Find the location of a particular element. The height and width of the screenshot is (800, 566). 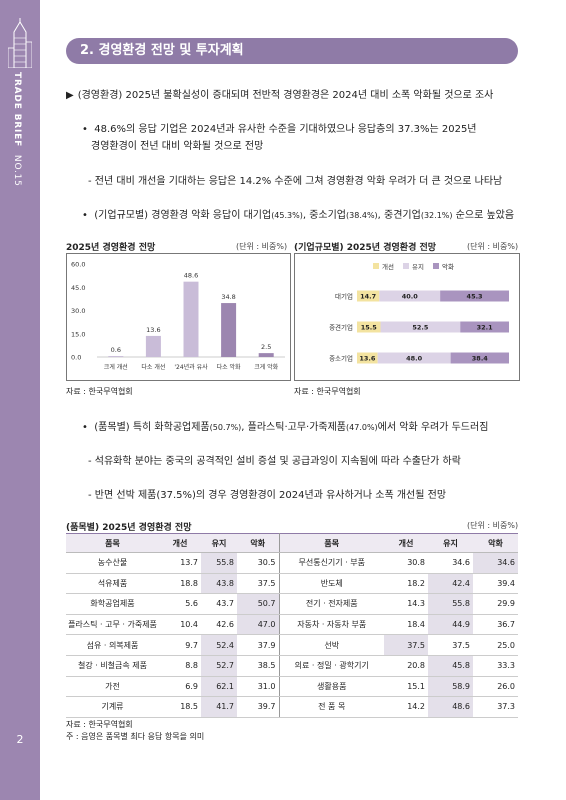

segment-label: 13.6 is located at coordinates (367, 359).